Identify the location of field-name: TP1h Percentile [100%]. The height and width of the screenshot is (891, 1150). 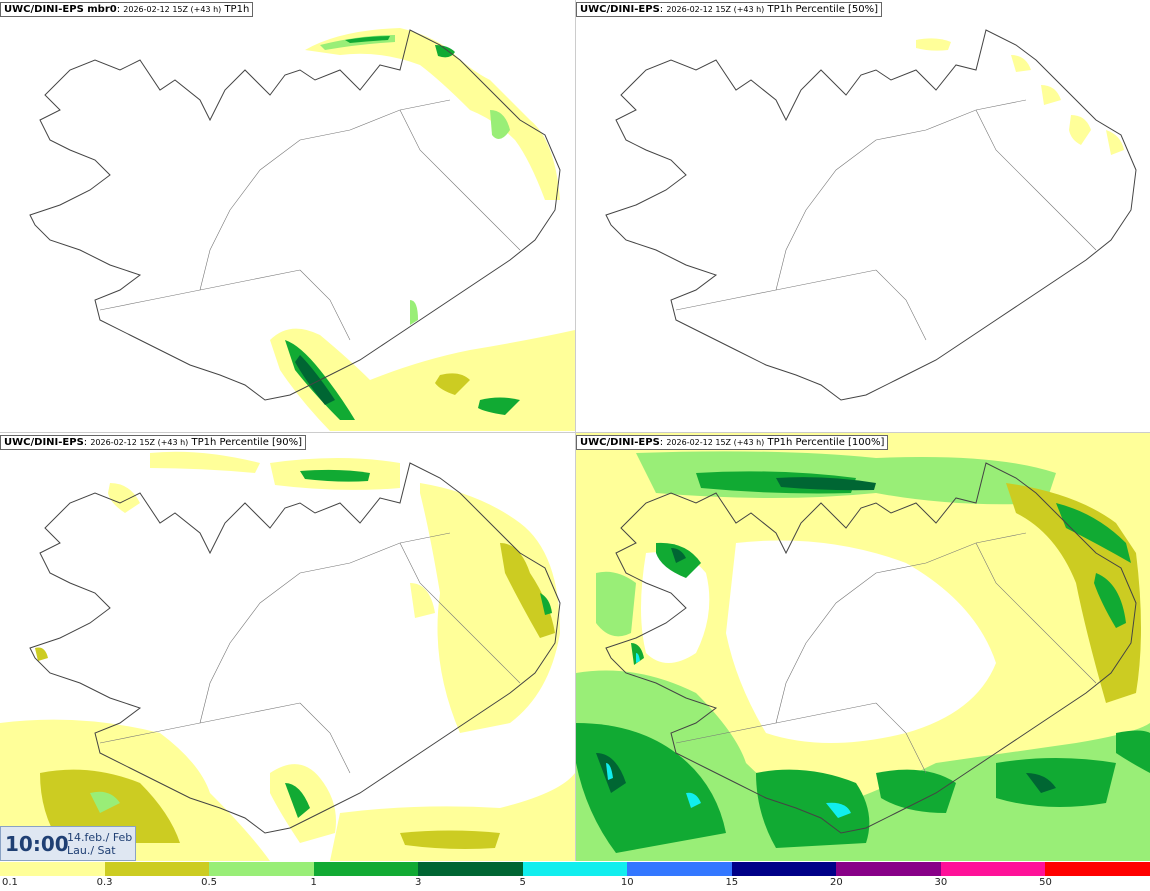
(826, 442).